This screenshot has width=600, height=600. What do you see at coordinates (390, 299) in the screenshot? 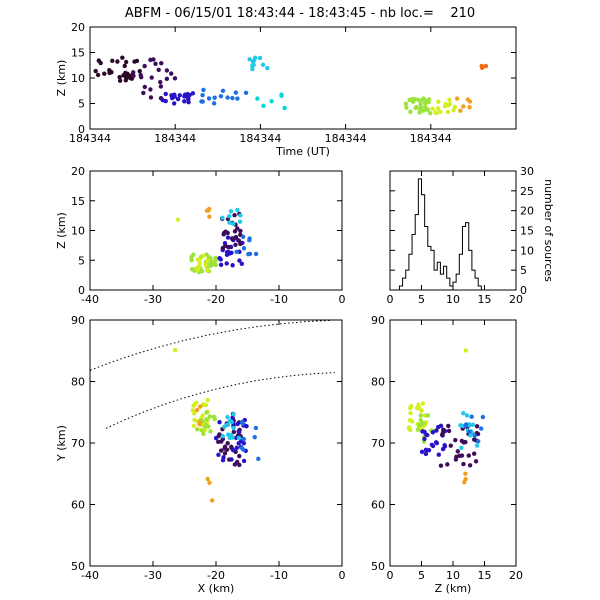
I see `x-tick-label: 0` at bounding box center [390, 299].